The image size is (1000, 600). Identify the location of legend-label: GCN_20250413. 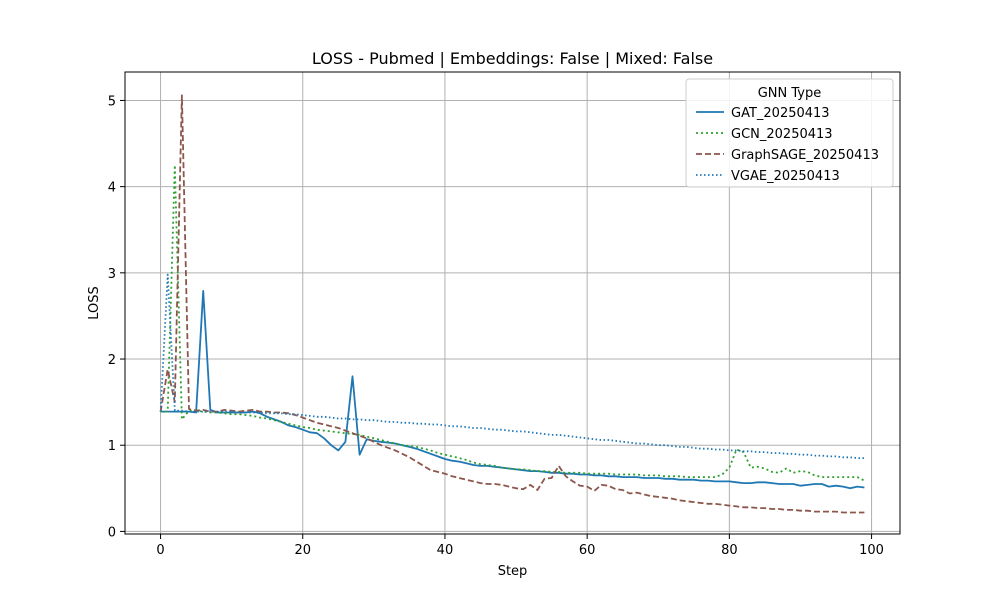
(782, 134).